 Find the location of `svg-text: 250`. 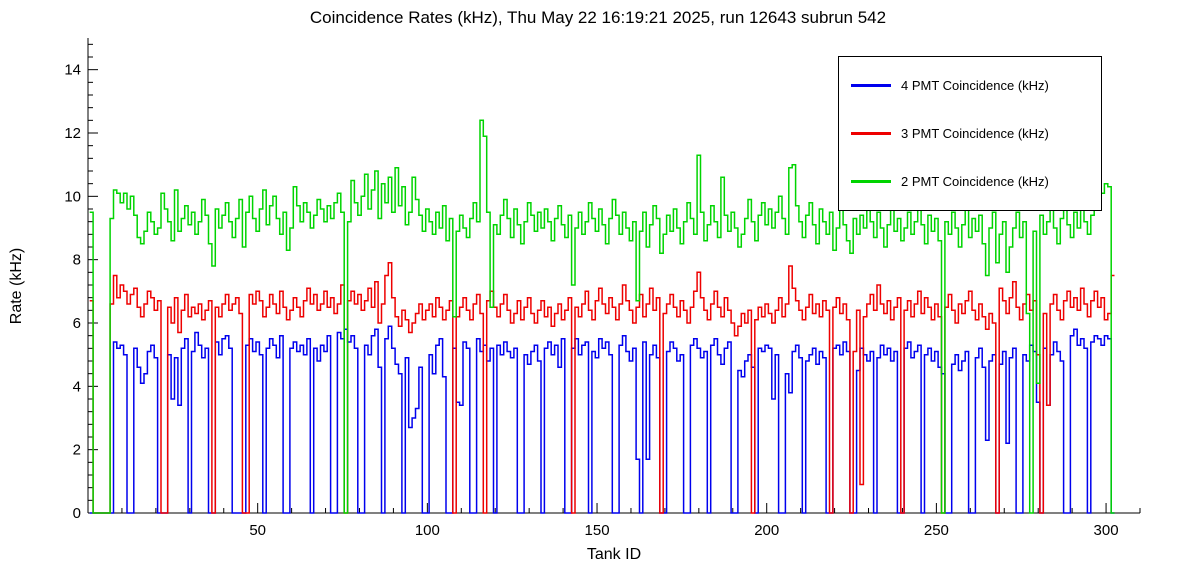

svg-text: 250 is located at coordinates (936, 530).